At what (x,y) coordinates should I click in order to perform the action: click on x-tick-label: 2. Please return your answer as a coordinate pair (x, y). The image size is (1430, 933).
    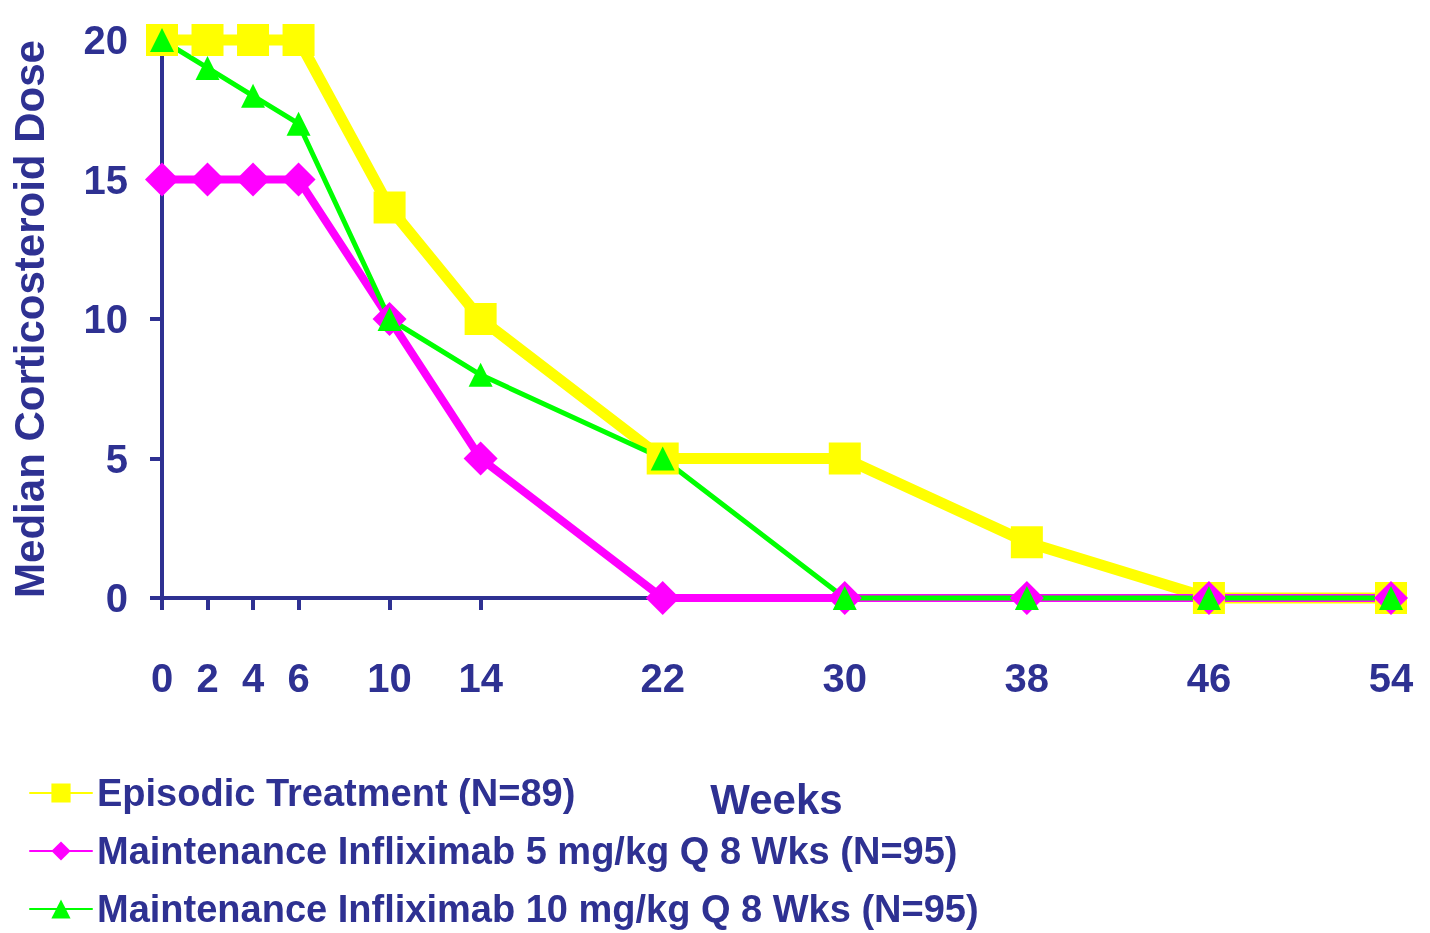
    Looking at the image, I should click on (207, 678).